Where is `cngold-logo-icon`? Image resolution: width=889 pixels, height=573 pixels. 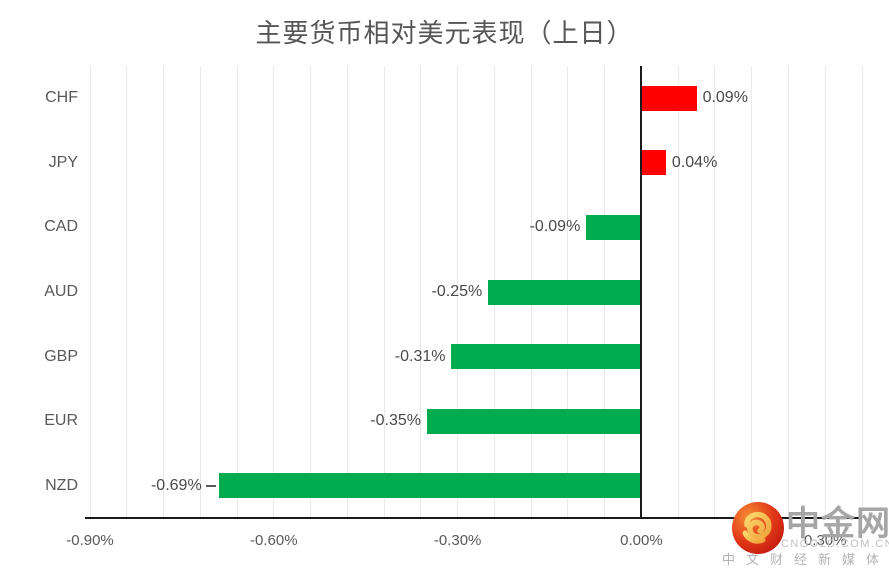
cngold-logo-icon is located at coordinates (758, 528).